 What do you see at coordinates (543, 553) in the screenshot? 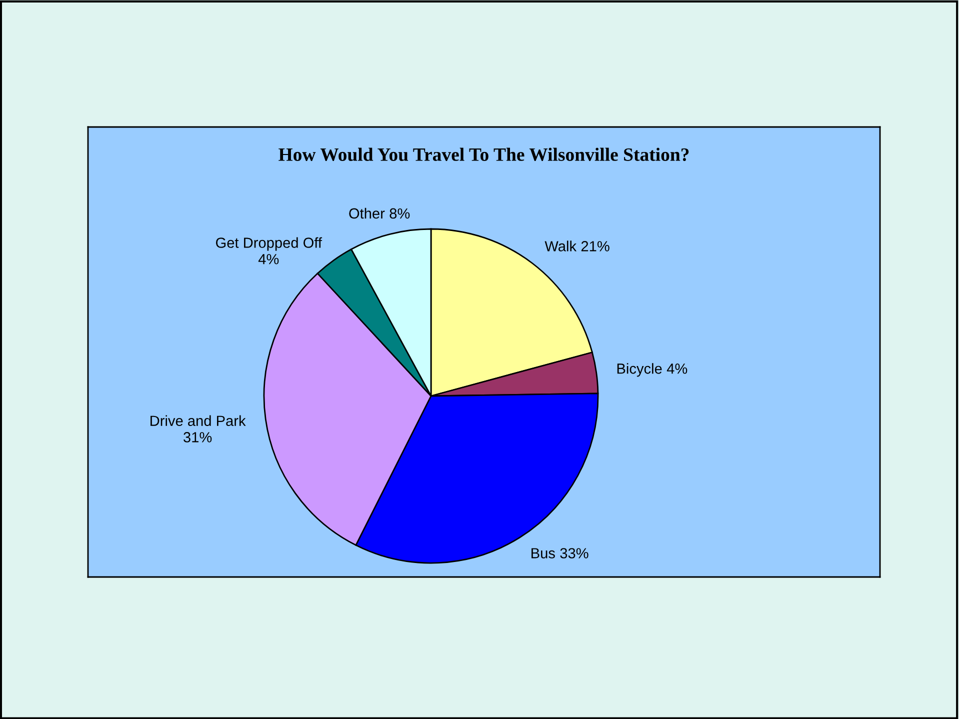
I see `slice-label: Bus` at bounding box center [543, 553].